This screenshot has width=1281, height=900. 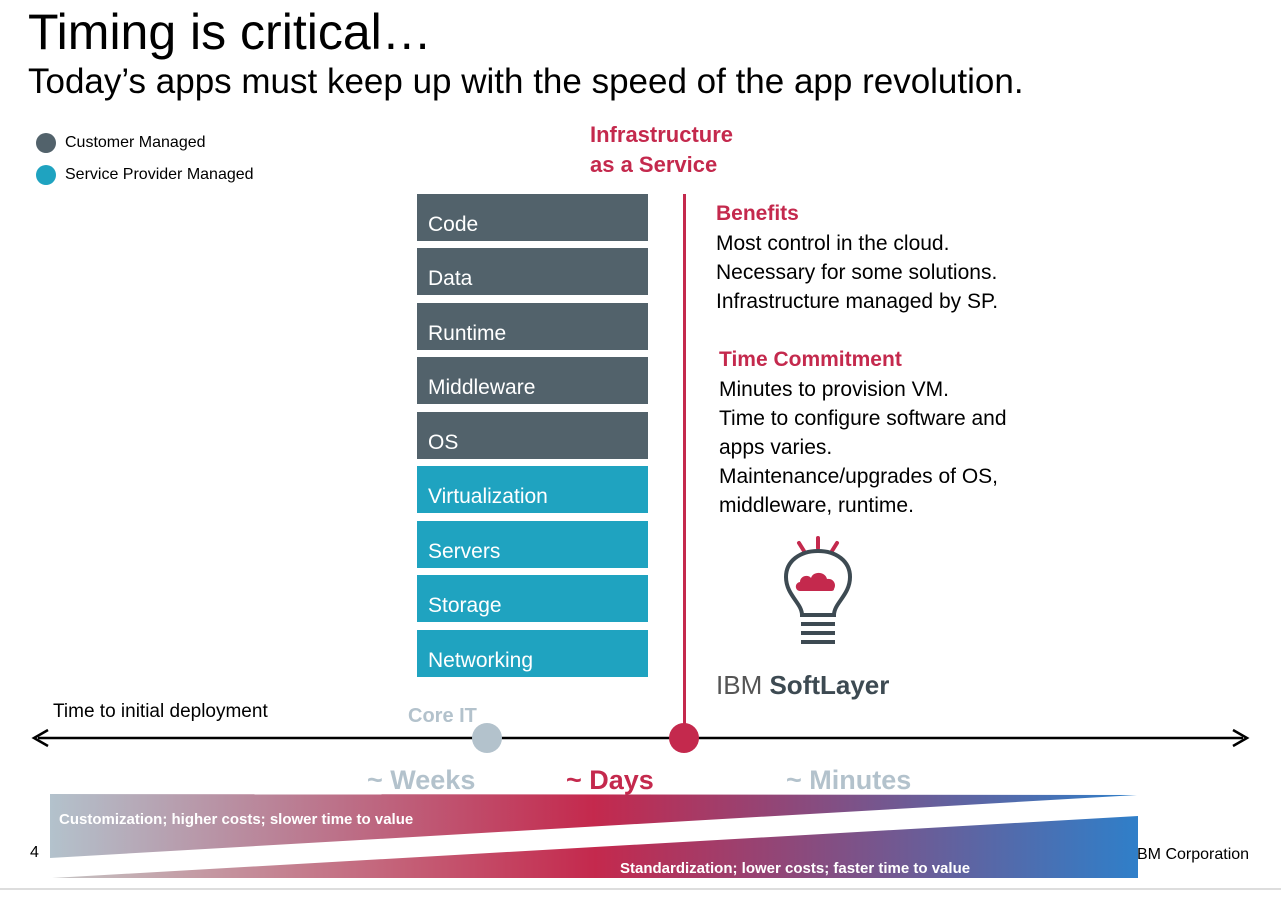 I want to click on ibm-softlayer-brand: IBM SoftLayer, so click(x=802, y=685).